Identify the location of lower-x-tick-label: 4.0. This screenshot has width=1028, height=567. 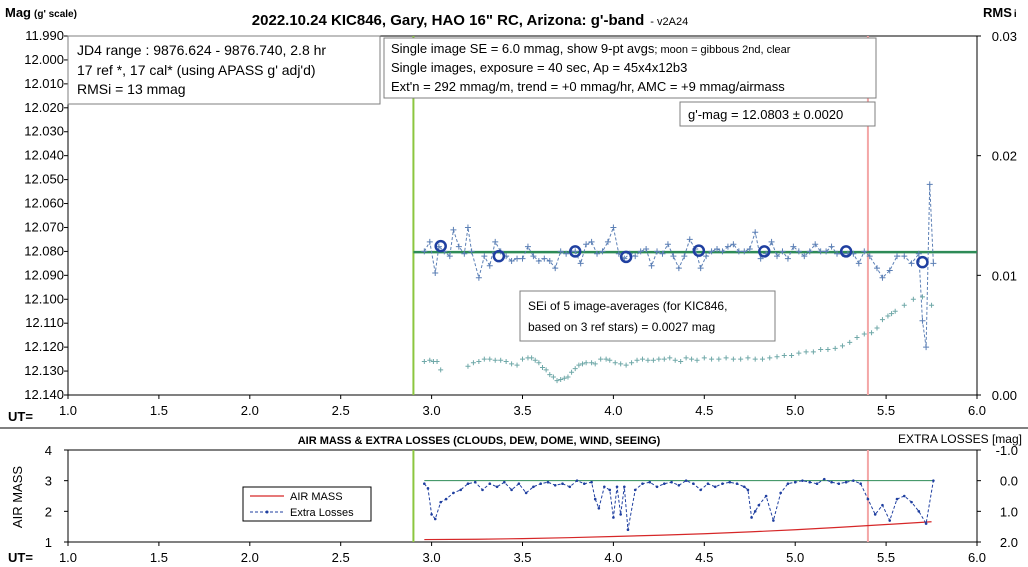
(613, 557).